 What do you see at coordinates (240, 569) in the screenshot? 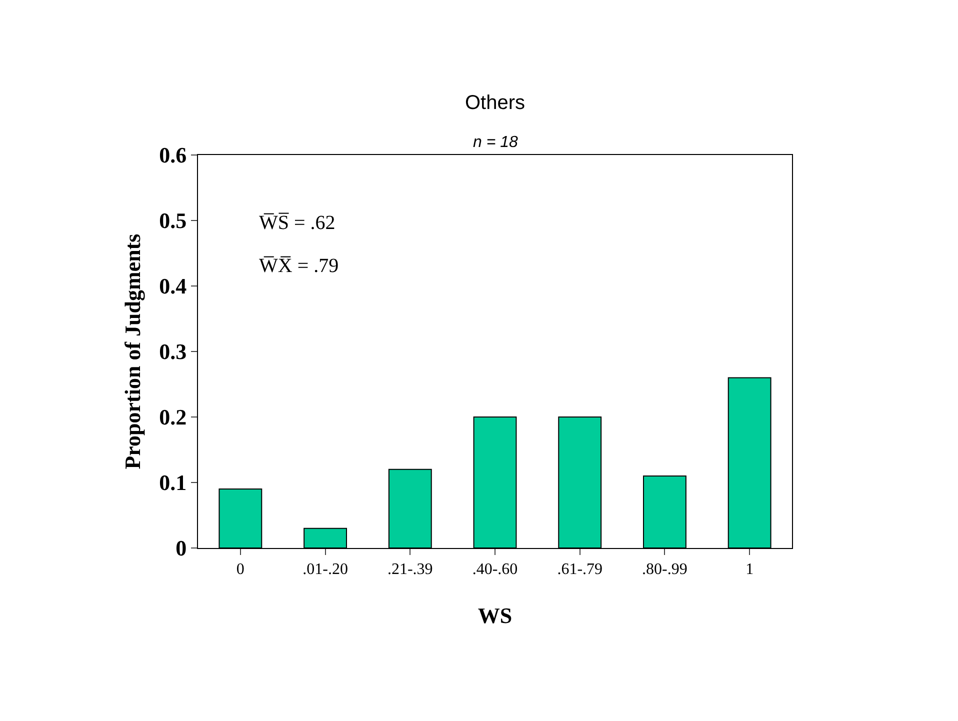
I see `x-tick-label: 0` at bounding box center [240, 569].